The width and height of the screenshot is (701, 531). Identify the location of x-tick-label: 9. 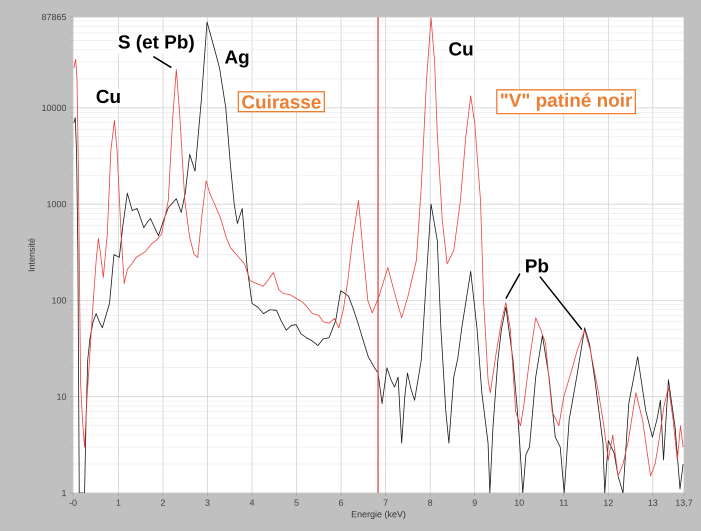
(474, 503).